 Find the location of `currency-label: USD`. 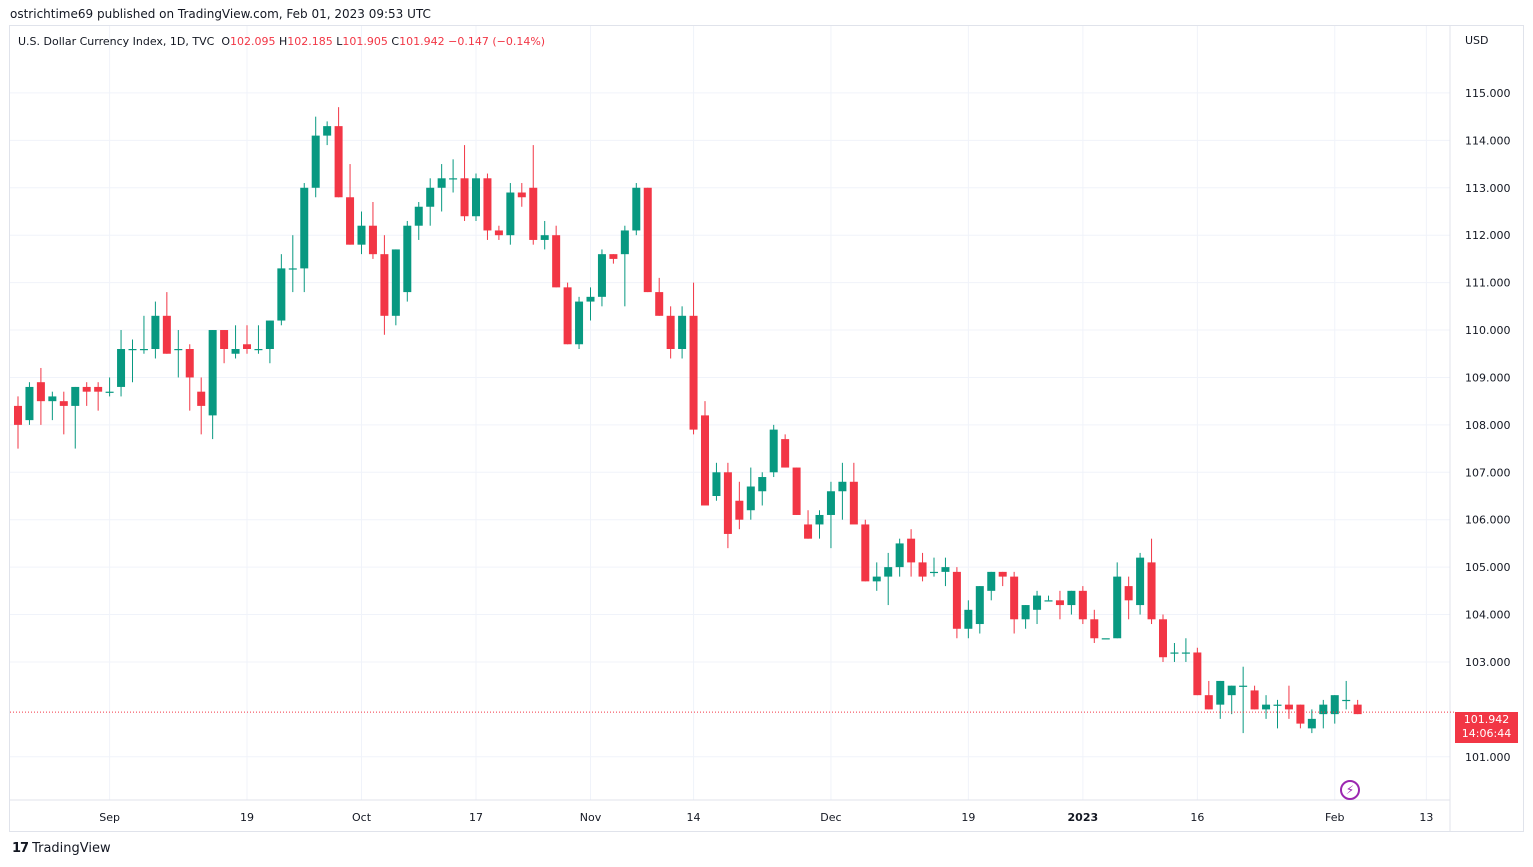

currency-label: USD is located at coordinates (1477, 40).